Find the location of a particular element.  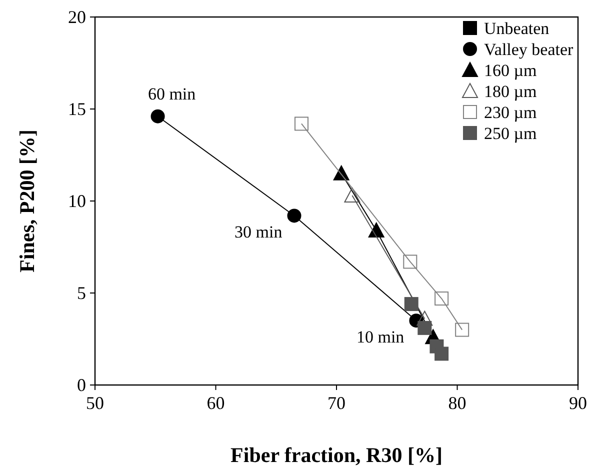

annotation: 60 min is located at coordinates (172, 94).